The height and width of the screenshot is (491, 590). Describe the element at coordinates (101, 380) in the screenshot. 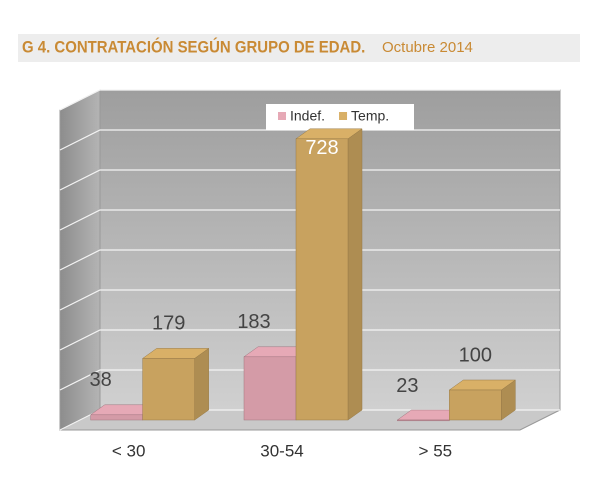

I see `data-label: 38` at that location.